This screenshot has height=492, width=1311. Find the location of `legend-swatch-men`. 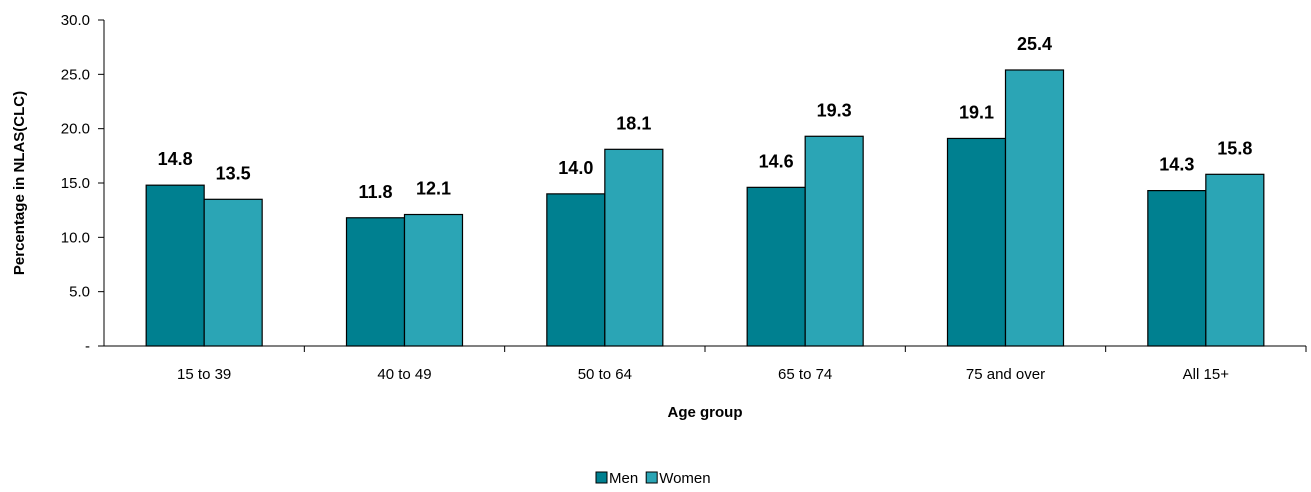

legend-swatch-men is located at coordinates (601, 477).